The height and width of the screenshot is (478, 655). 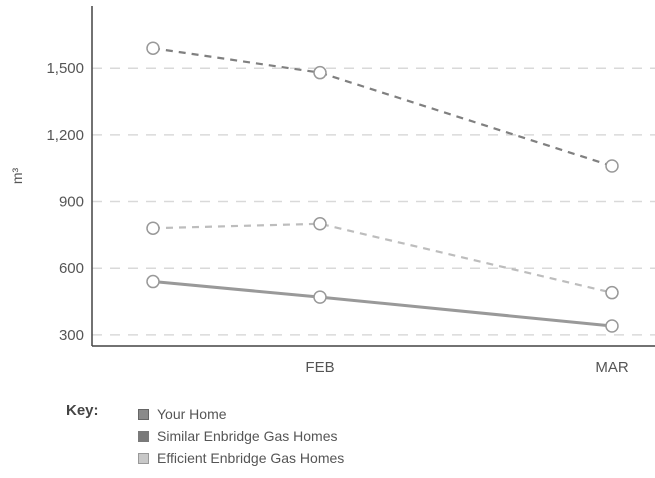 I want to click on legend-item-efficient-homes: Efficient Enbridge Gas Homes, so click(x=241, y=458).